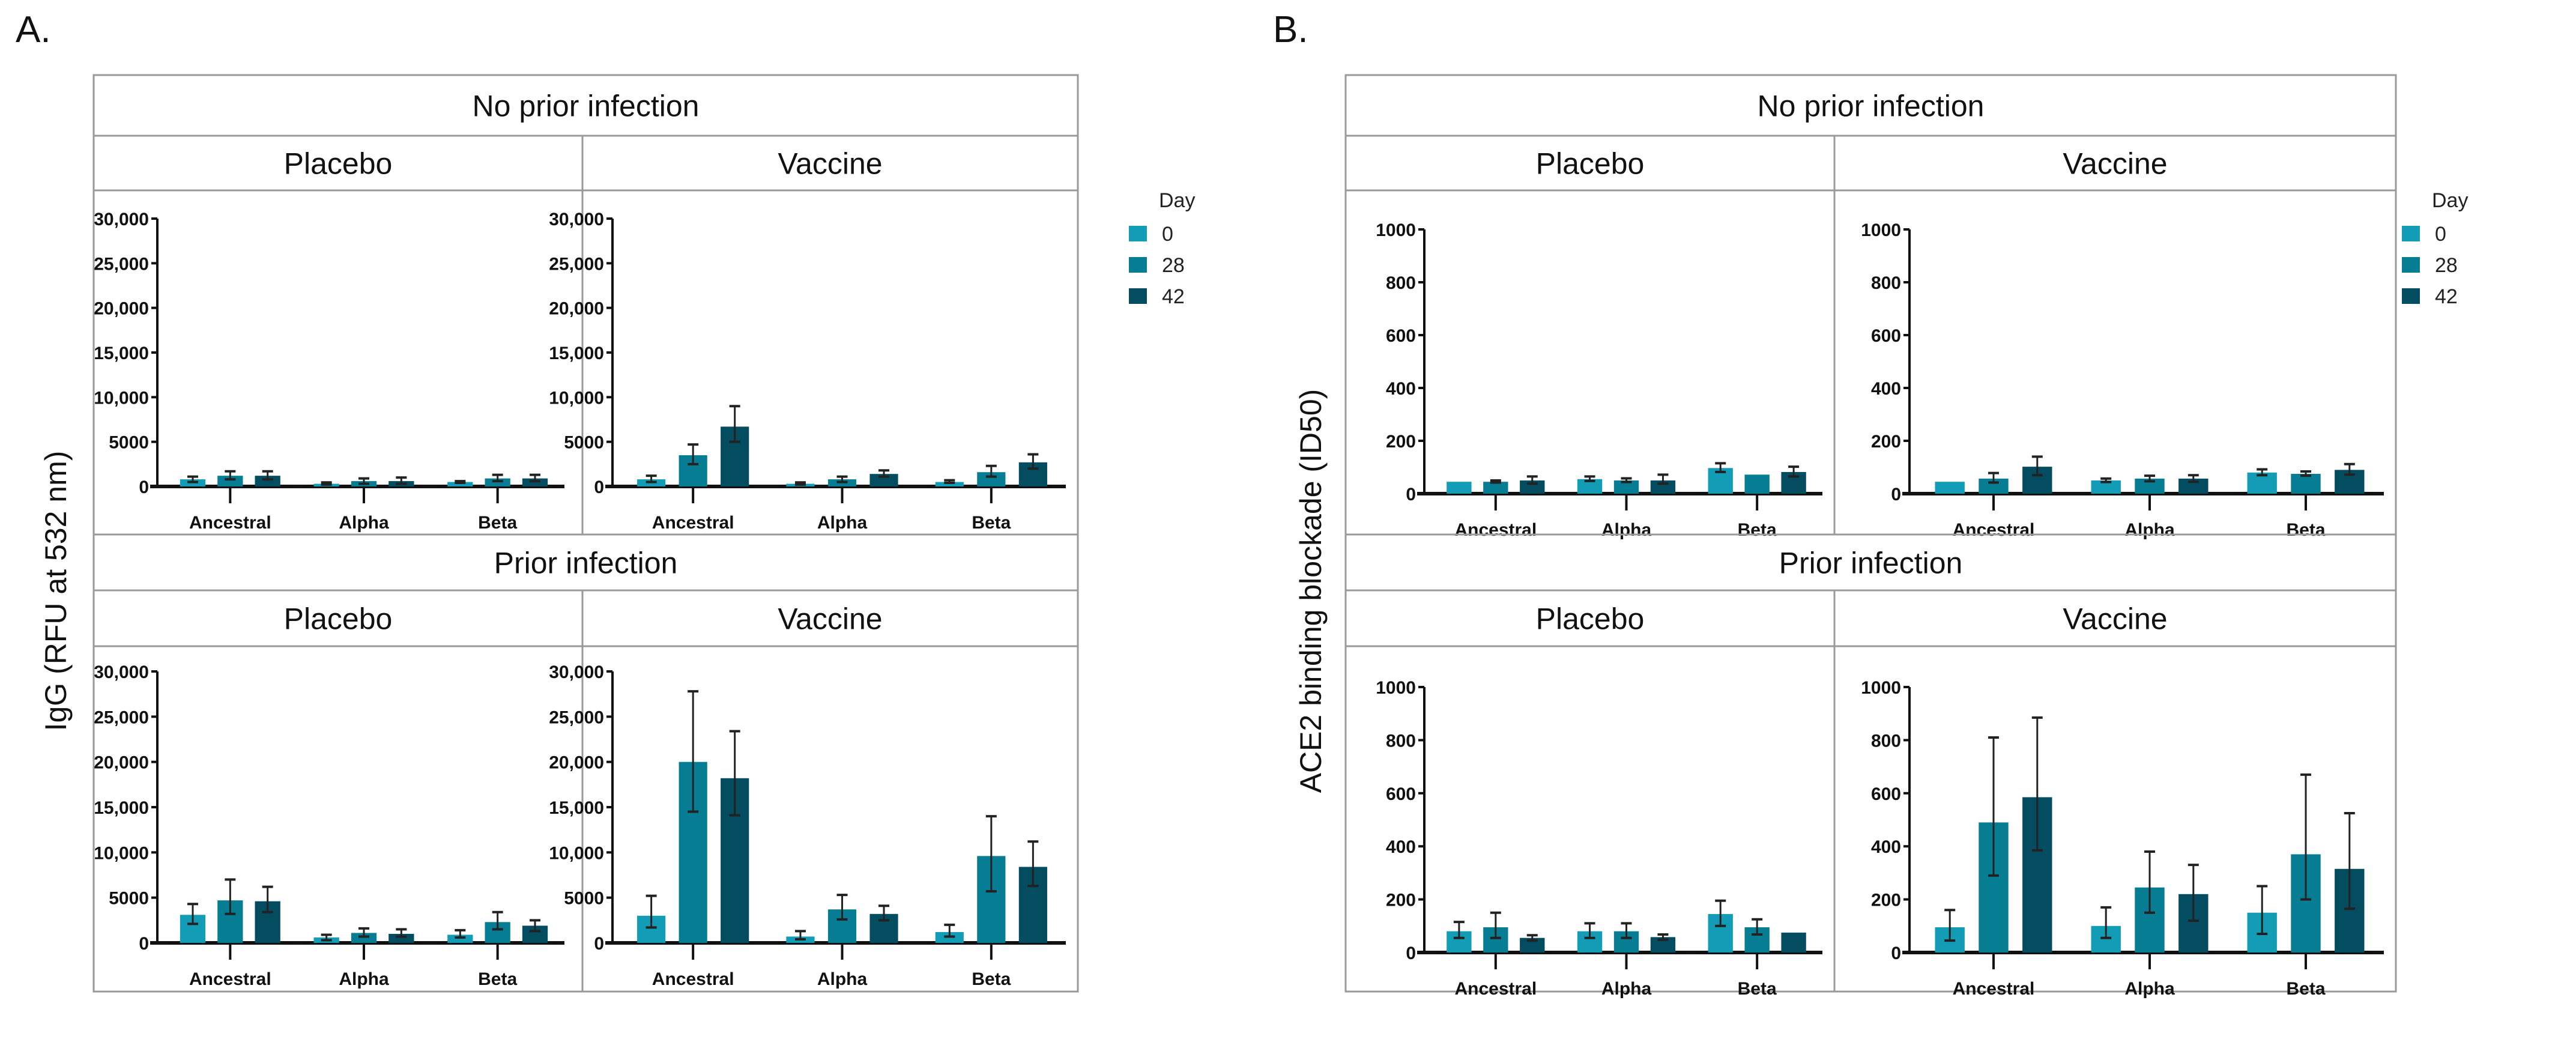  Describe the element at coordinates (56, 591) in the screenshot. I see `y-axis-label: IgG (RFU at 532 nm)` at that location.